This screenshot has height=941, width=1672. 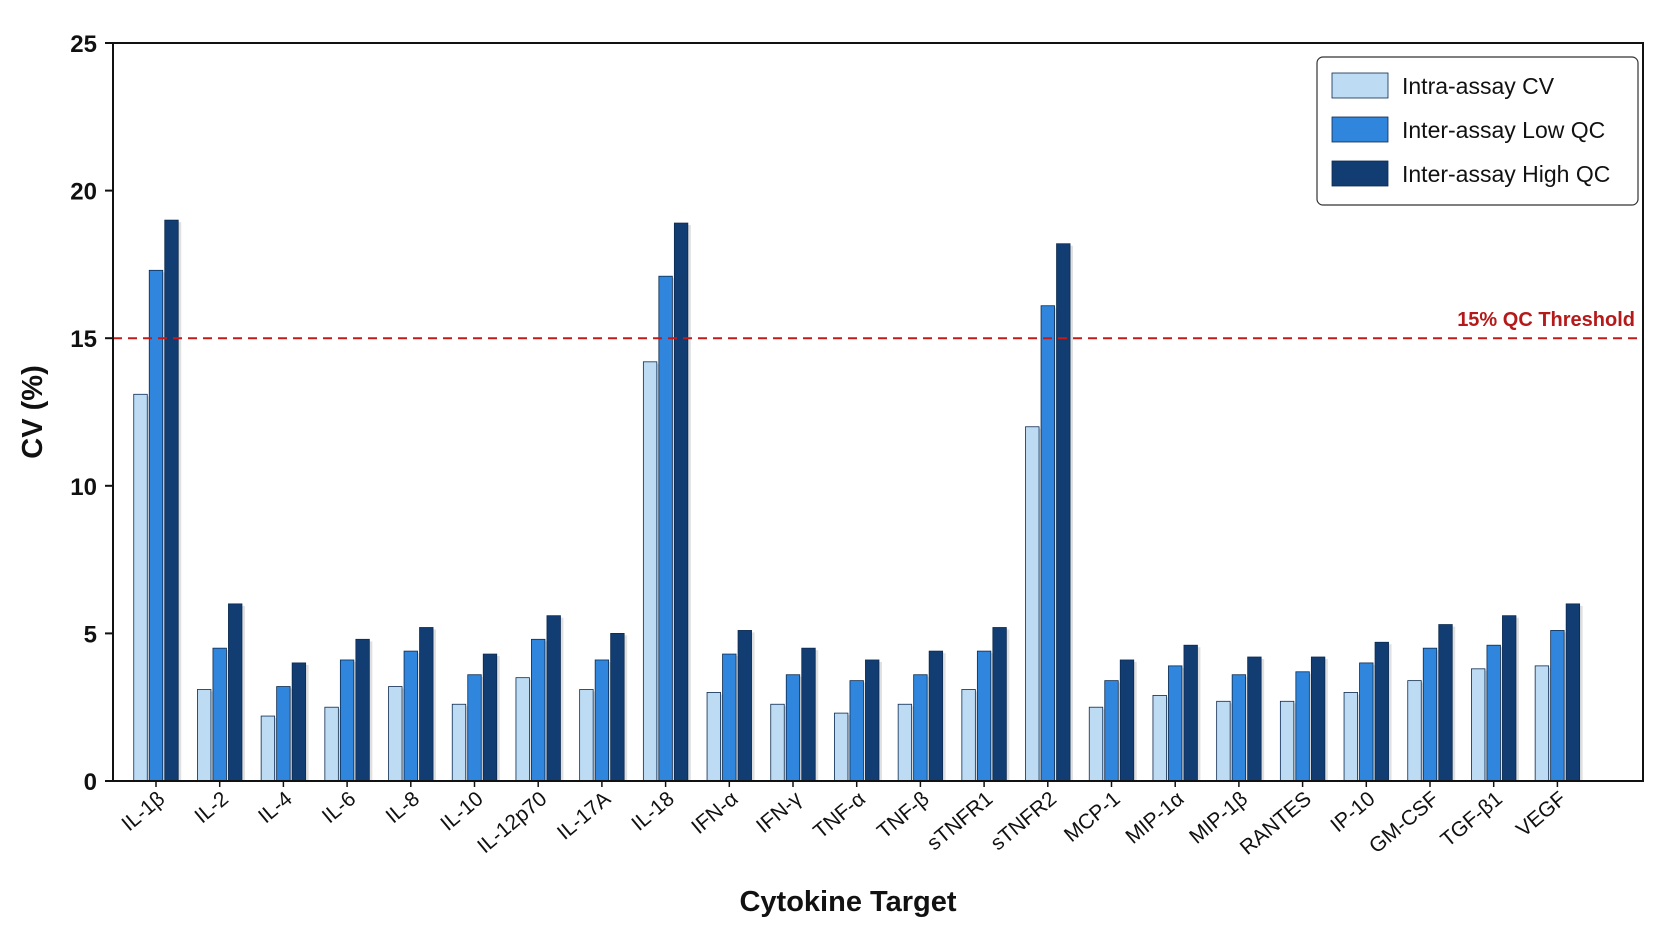 What do you see at coordinates (1352, 812) in the screenshot?
I see `x-tick-label: IP-10` at bounding box center [1352, 812].